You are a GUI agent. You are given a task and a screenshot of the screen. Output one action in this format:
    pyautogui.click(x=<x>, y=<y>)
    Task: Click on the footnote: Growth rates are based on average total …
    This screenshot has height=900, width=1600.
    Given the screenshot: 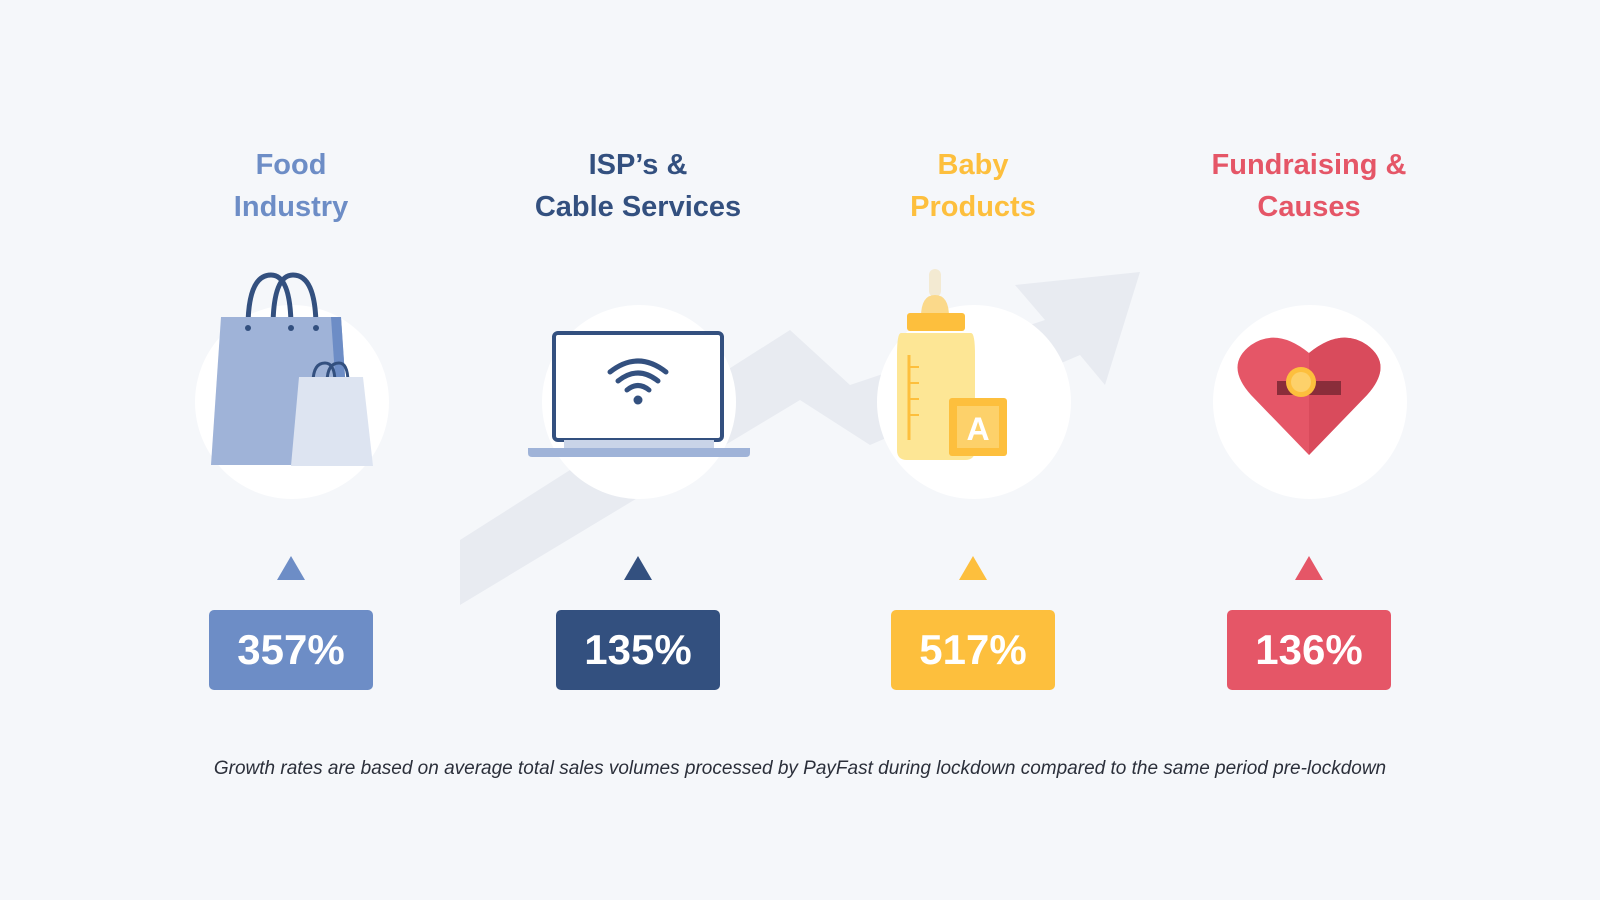 What is the action you would take?
    pyautogui.click(x=800, y=768)
    